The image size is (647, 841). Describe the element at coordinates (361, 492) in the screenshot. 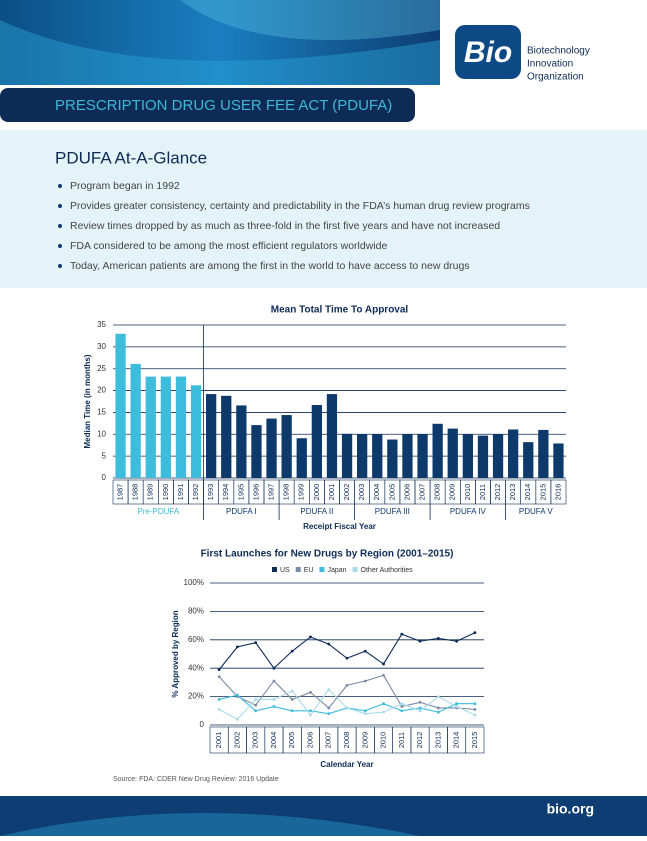

I see `x-tick-label: 2003` at that location.